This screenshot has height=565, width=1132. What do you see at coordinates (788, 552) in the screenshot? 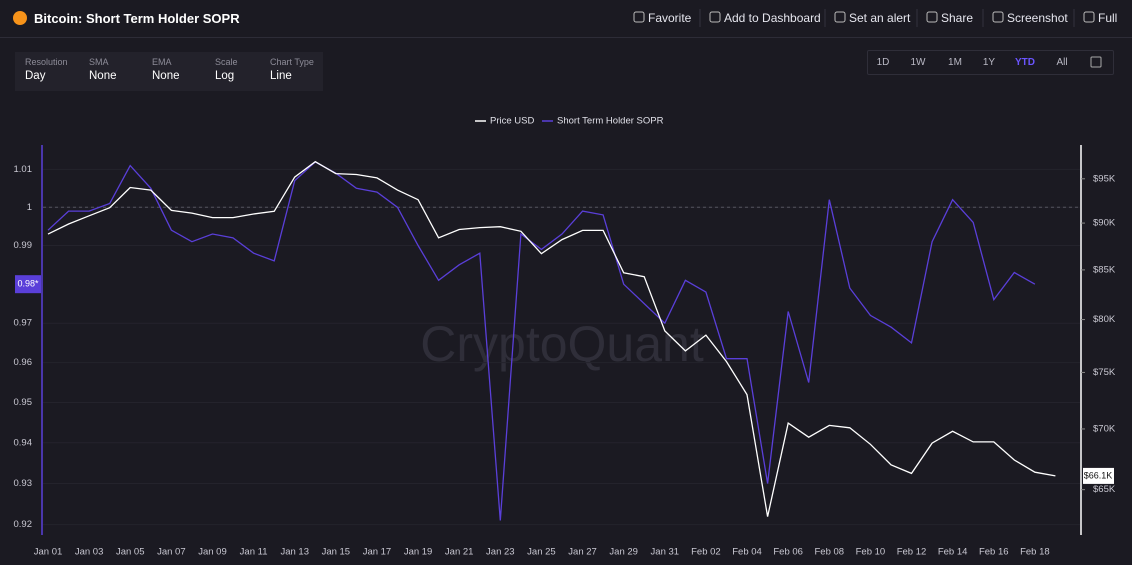
I see `x-tick-label: Feb 06` at bounding box center [788, 552].